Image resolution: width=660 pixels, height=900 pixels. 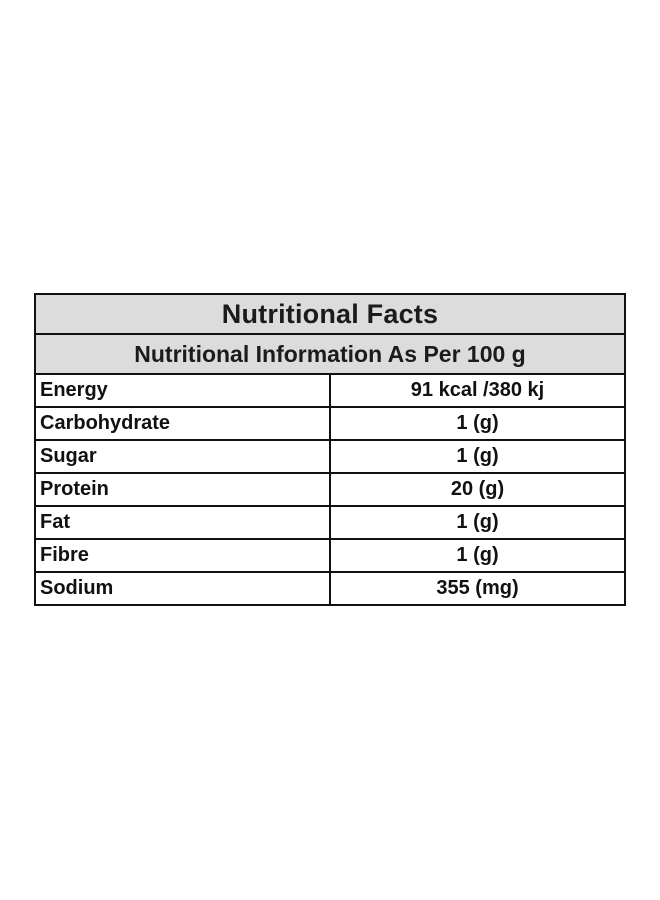 I want to click on nutrient-name: Fibre, so click(x=182, y=555).